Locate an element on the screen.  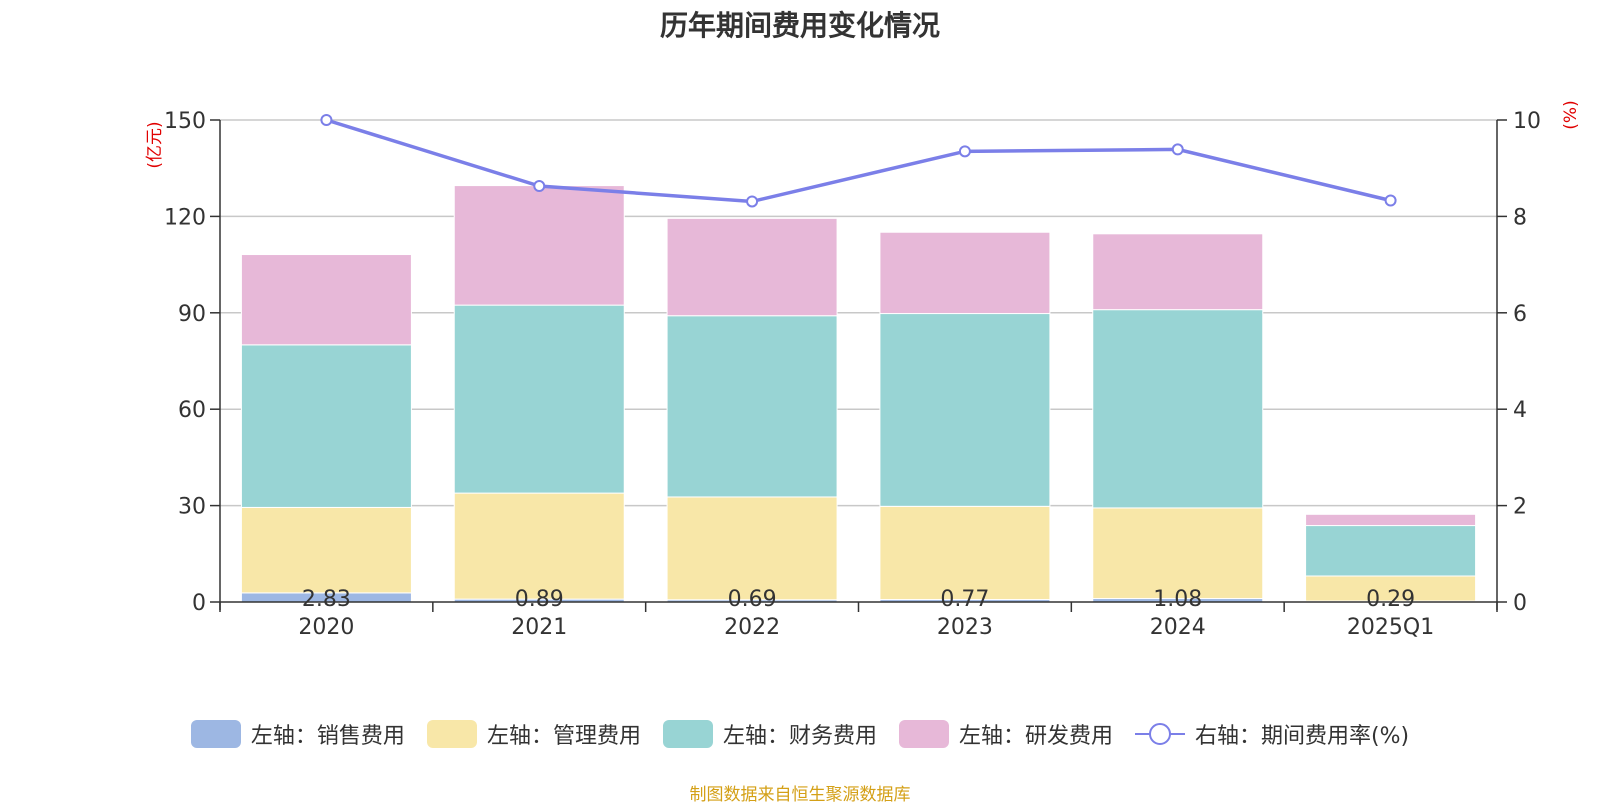
right-axis-label: (%) is located at coordinates (1571, 114).